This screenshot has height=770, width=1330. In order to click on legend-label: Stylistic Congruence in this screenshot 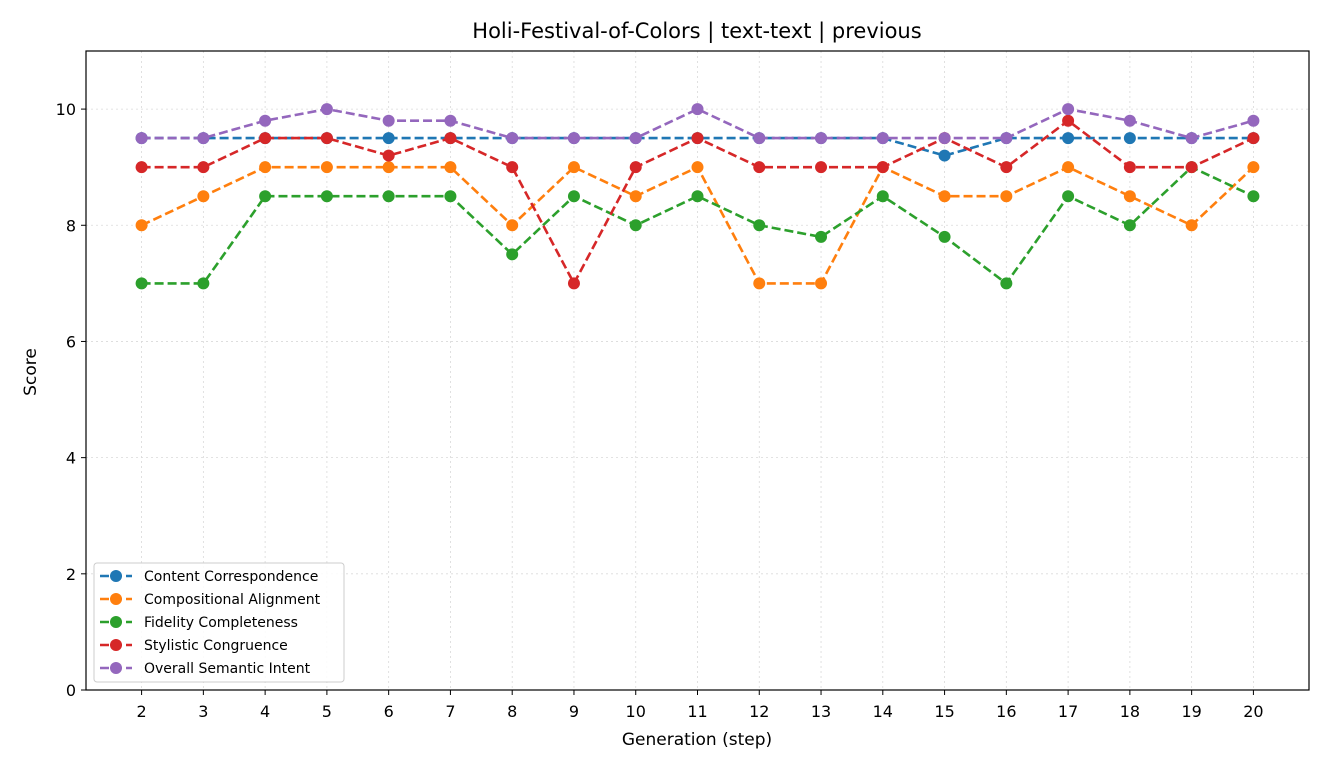, I will do `click(216, 646)`.